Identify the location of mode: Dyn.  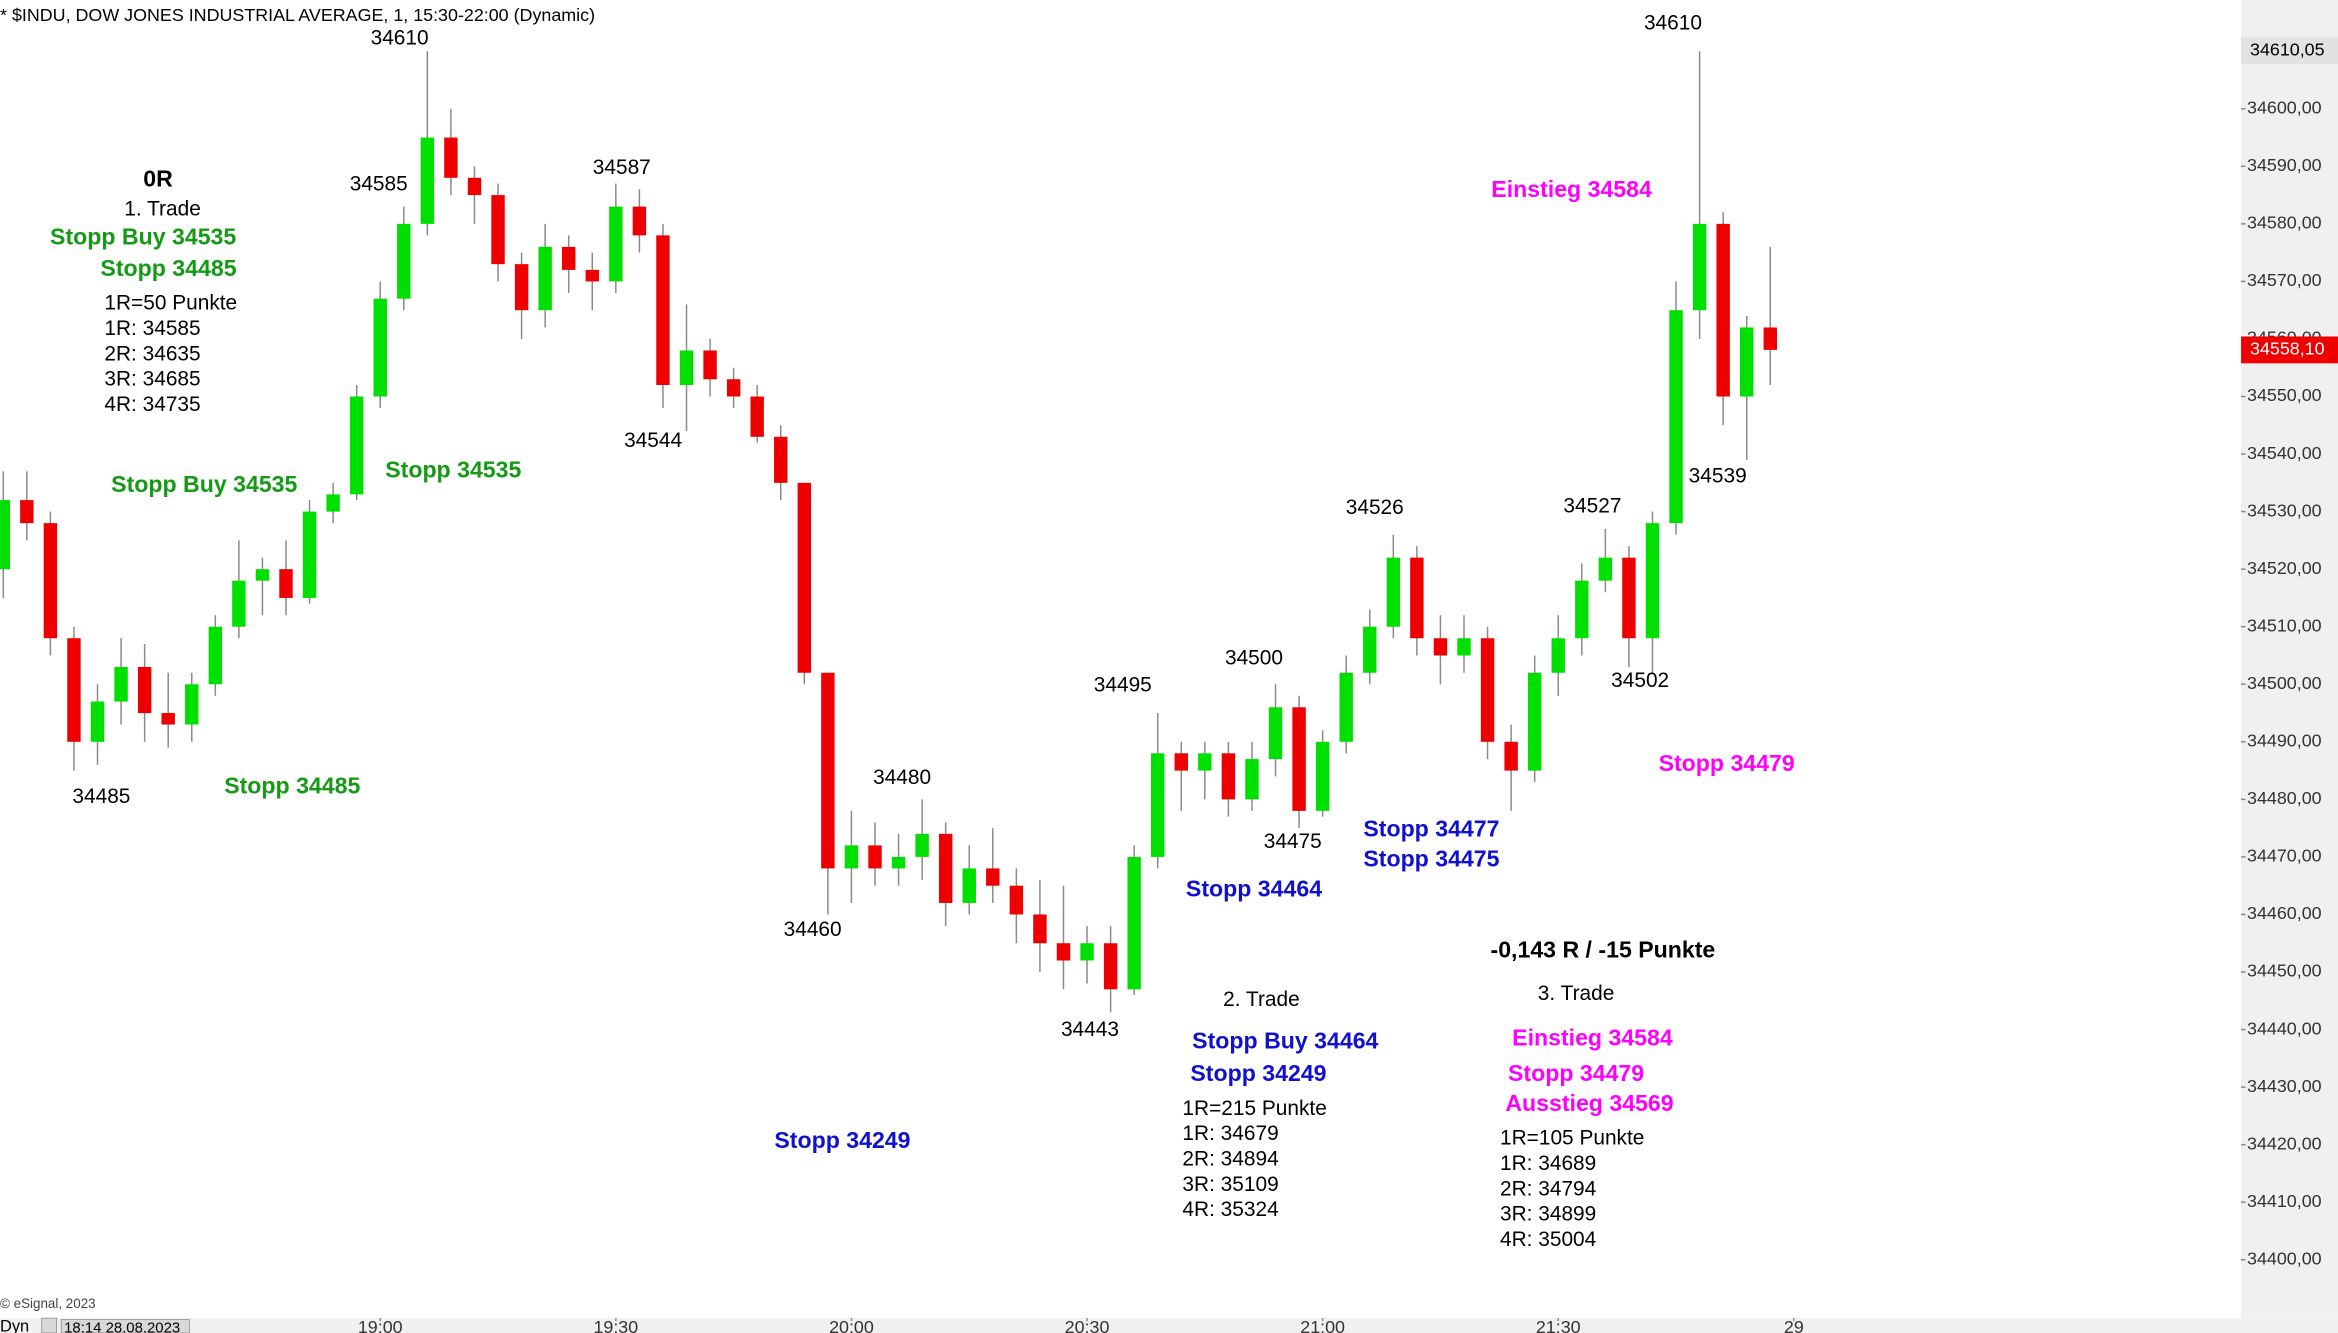
(14, 1325).